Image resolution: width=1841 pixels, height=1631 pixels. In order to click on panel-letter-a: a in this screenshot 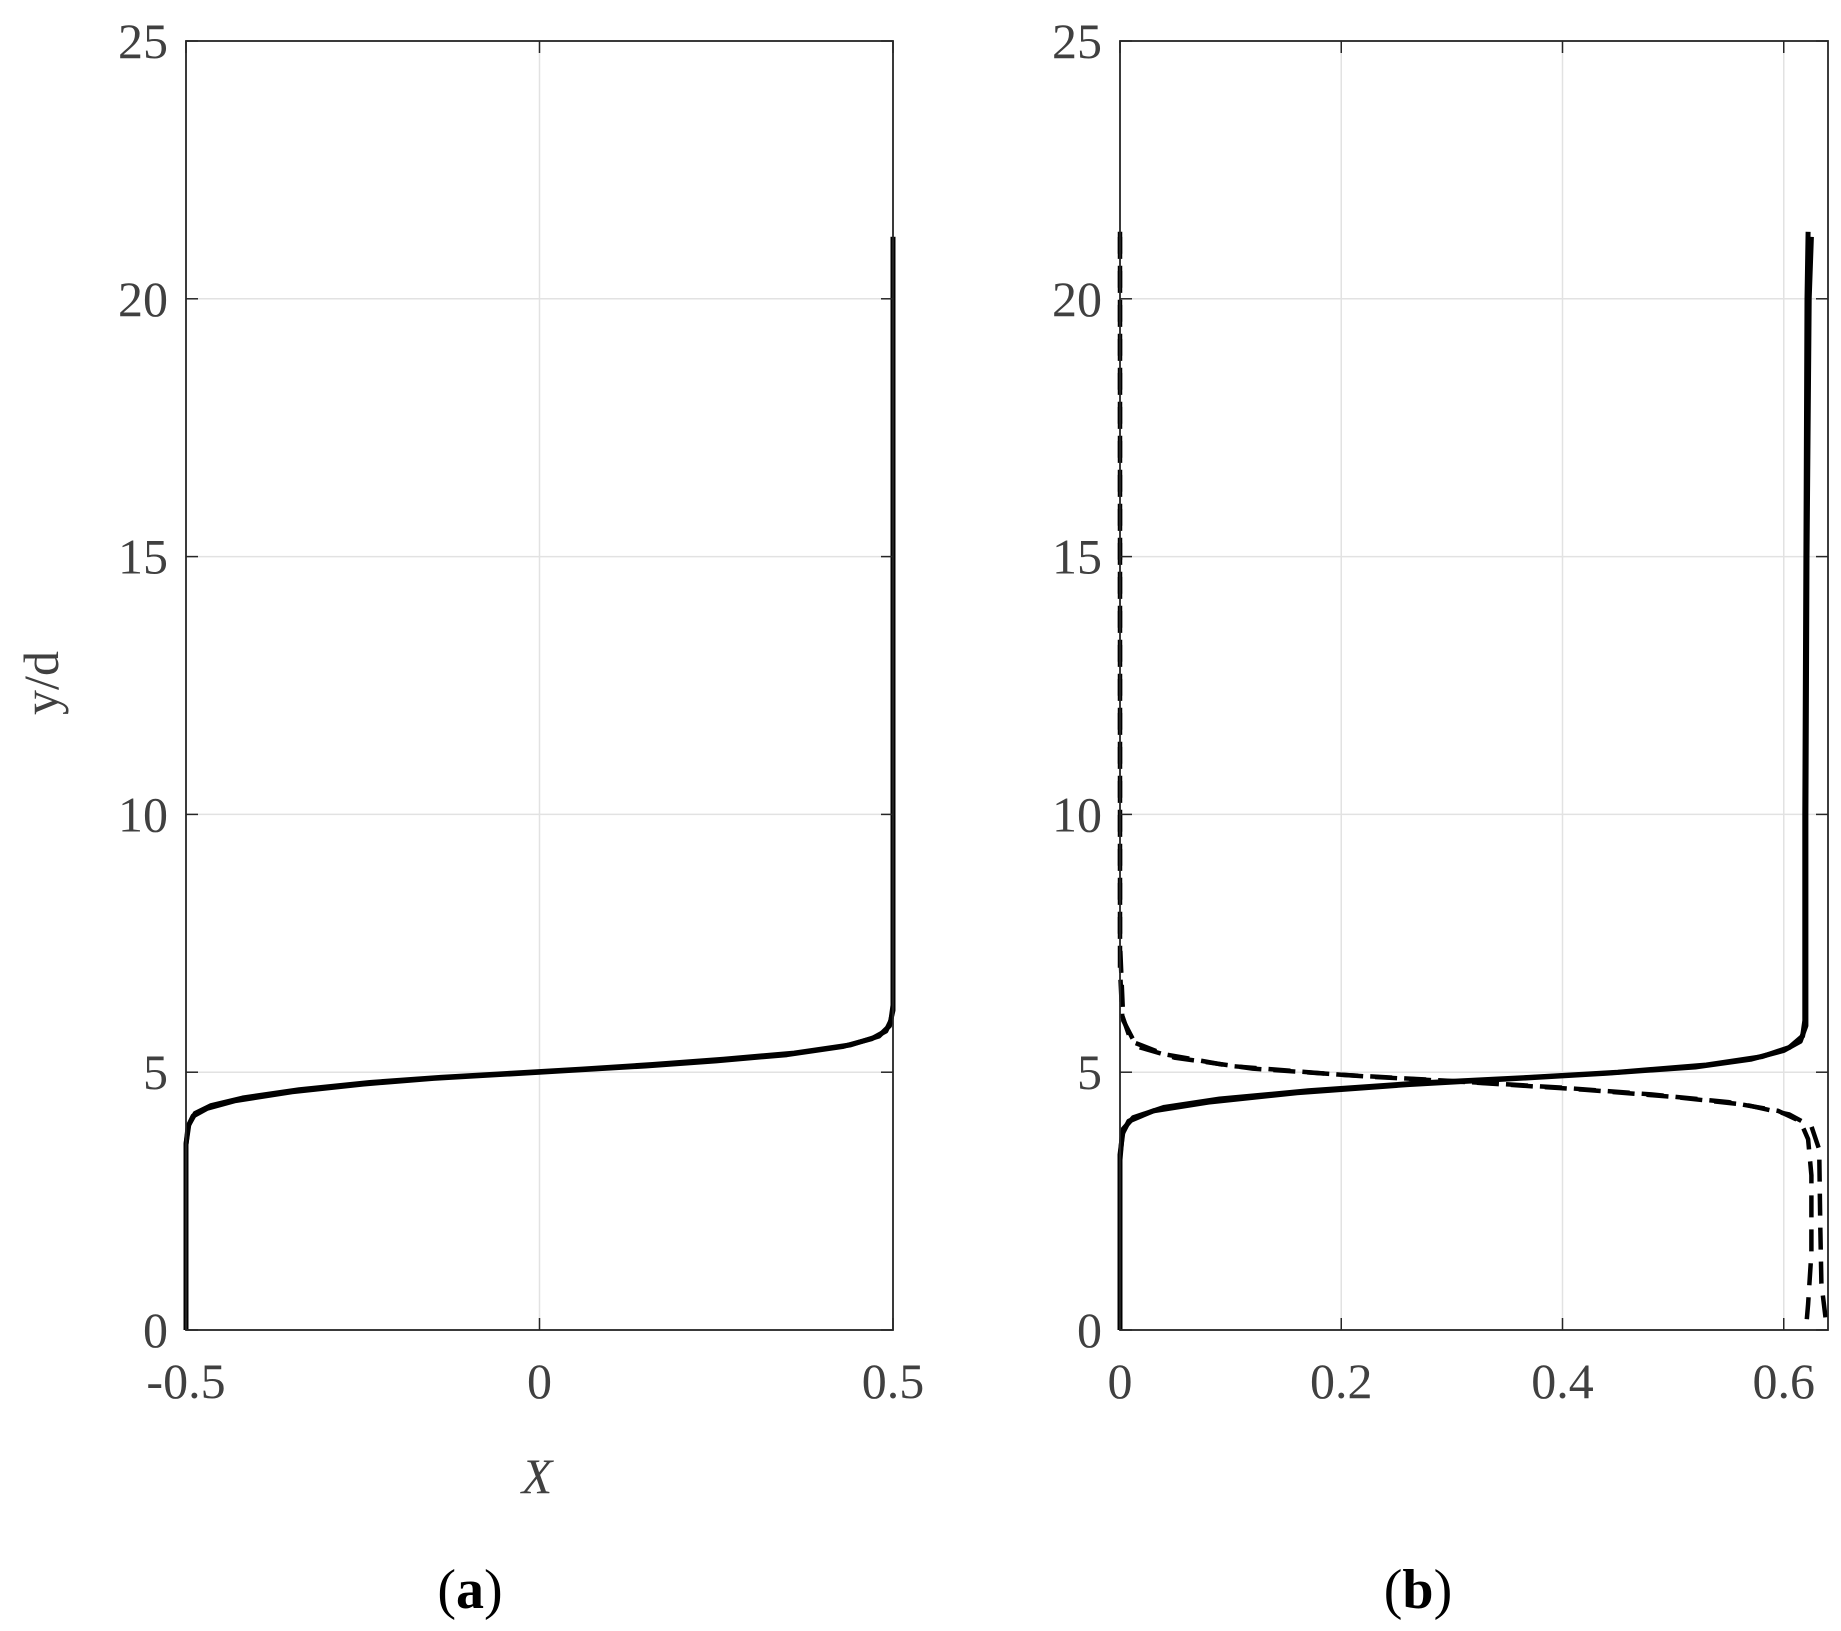, I will do `click(470, 1590)`.